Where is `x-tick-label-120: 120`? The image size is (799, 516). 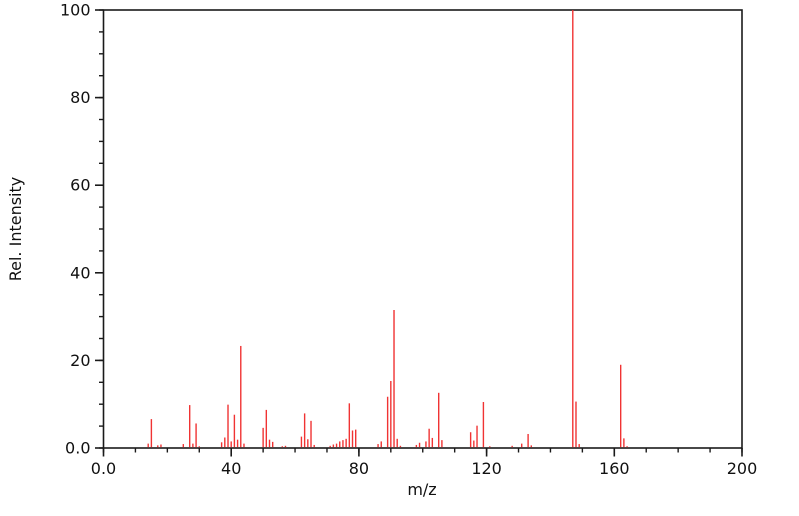
x-tick-label-120: 120 is located at coordinates (486, 468).